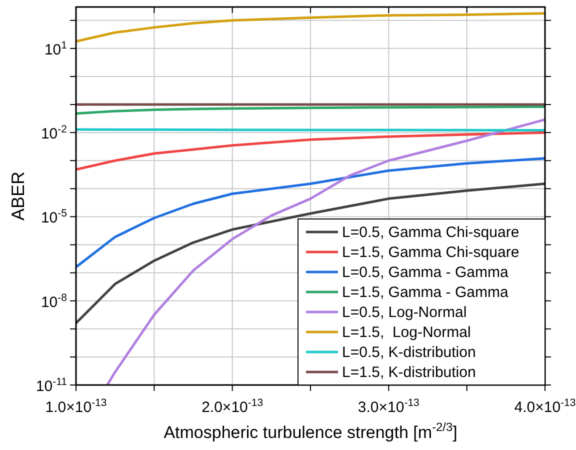  Describe the element at coordinates (52, 385) in the screenshot. I see `y-tick-label: 10$^{-11}$` at that location.